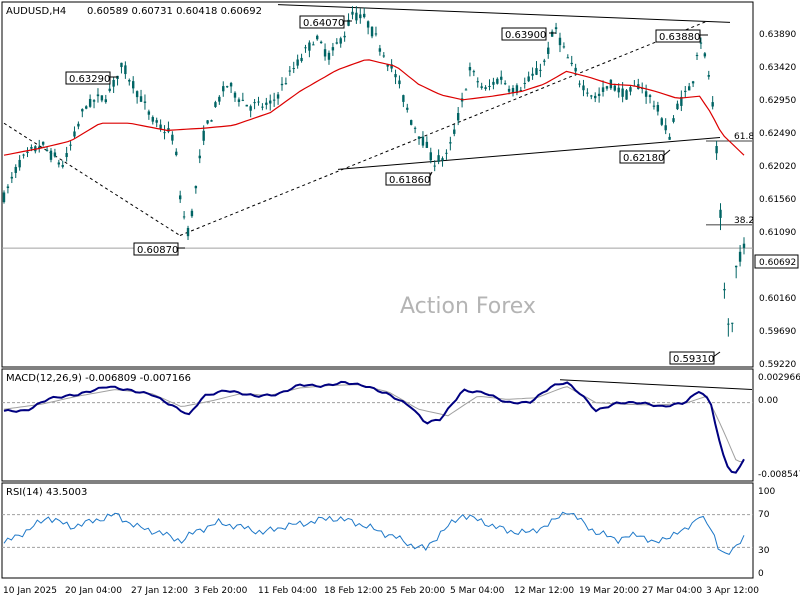  I want to click on x-tick-label: 27 Mar 04:00, so click(672, 591).